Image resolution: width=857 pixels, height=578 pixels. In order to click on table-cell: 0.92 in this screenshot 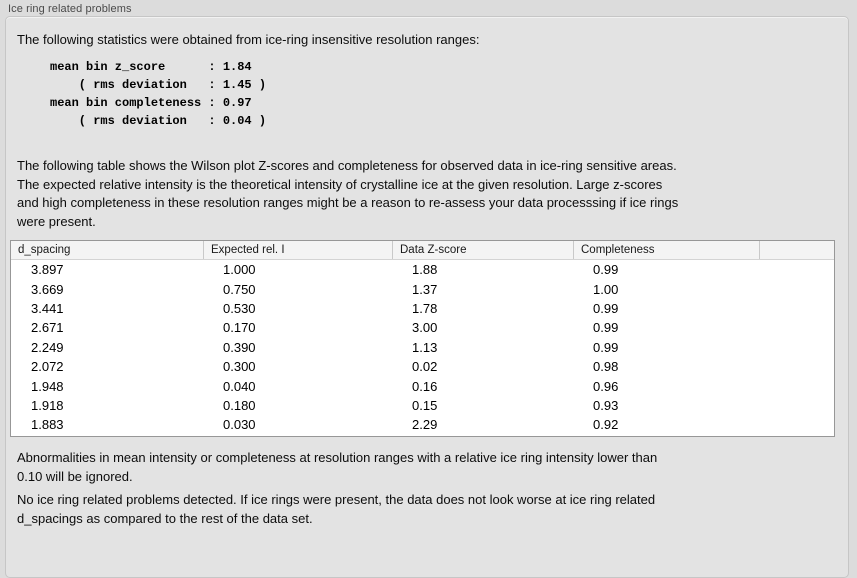, I will do `click(606, 425)`.